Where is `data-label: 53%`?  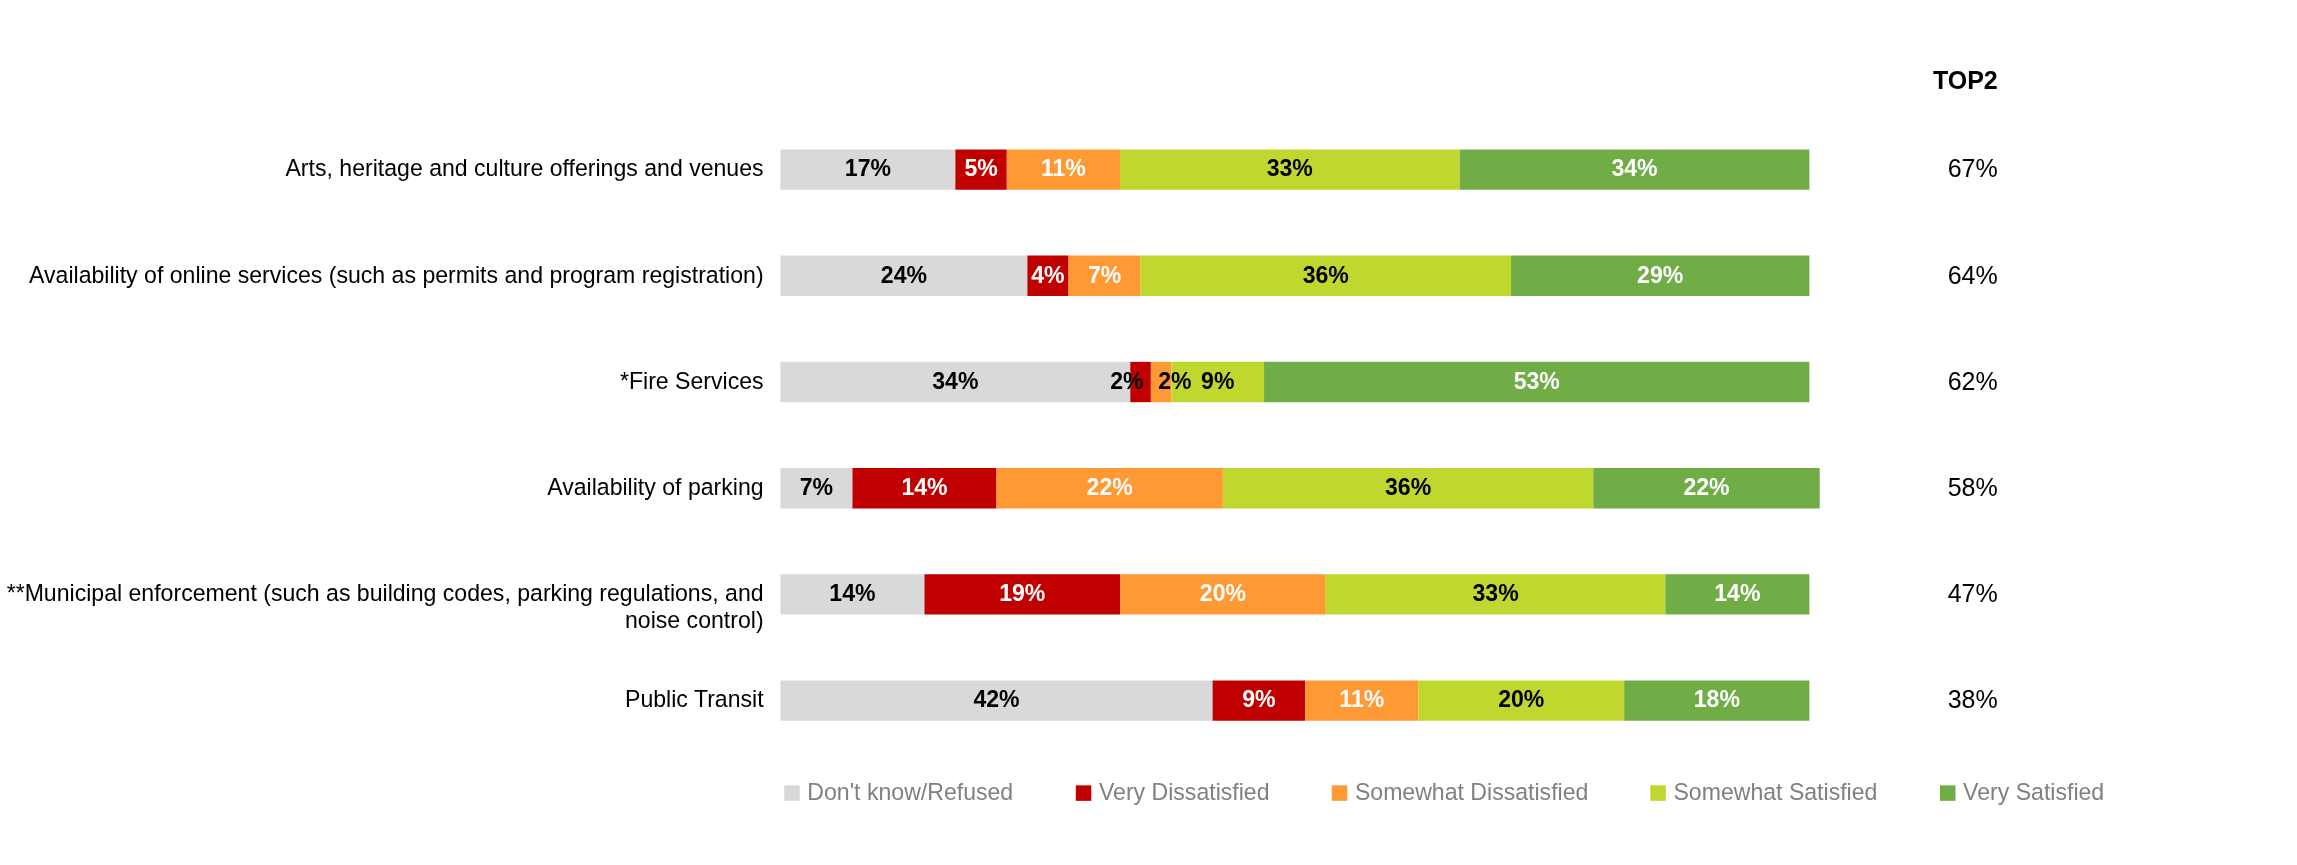 data-label: 53% is located at coordinates (1536, 380).